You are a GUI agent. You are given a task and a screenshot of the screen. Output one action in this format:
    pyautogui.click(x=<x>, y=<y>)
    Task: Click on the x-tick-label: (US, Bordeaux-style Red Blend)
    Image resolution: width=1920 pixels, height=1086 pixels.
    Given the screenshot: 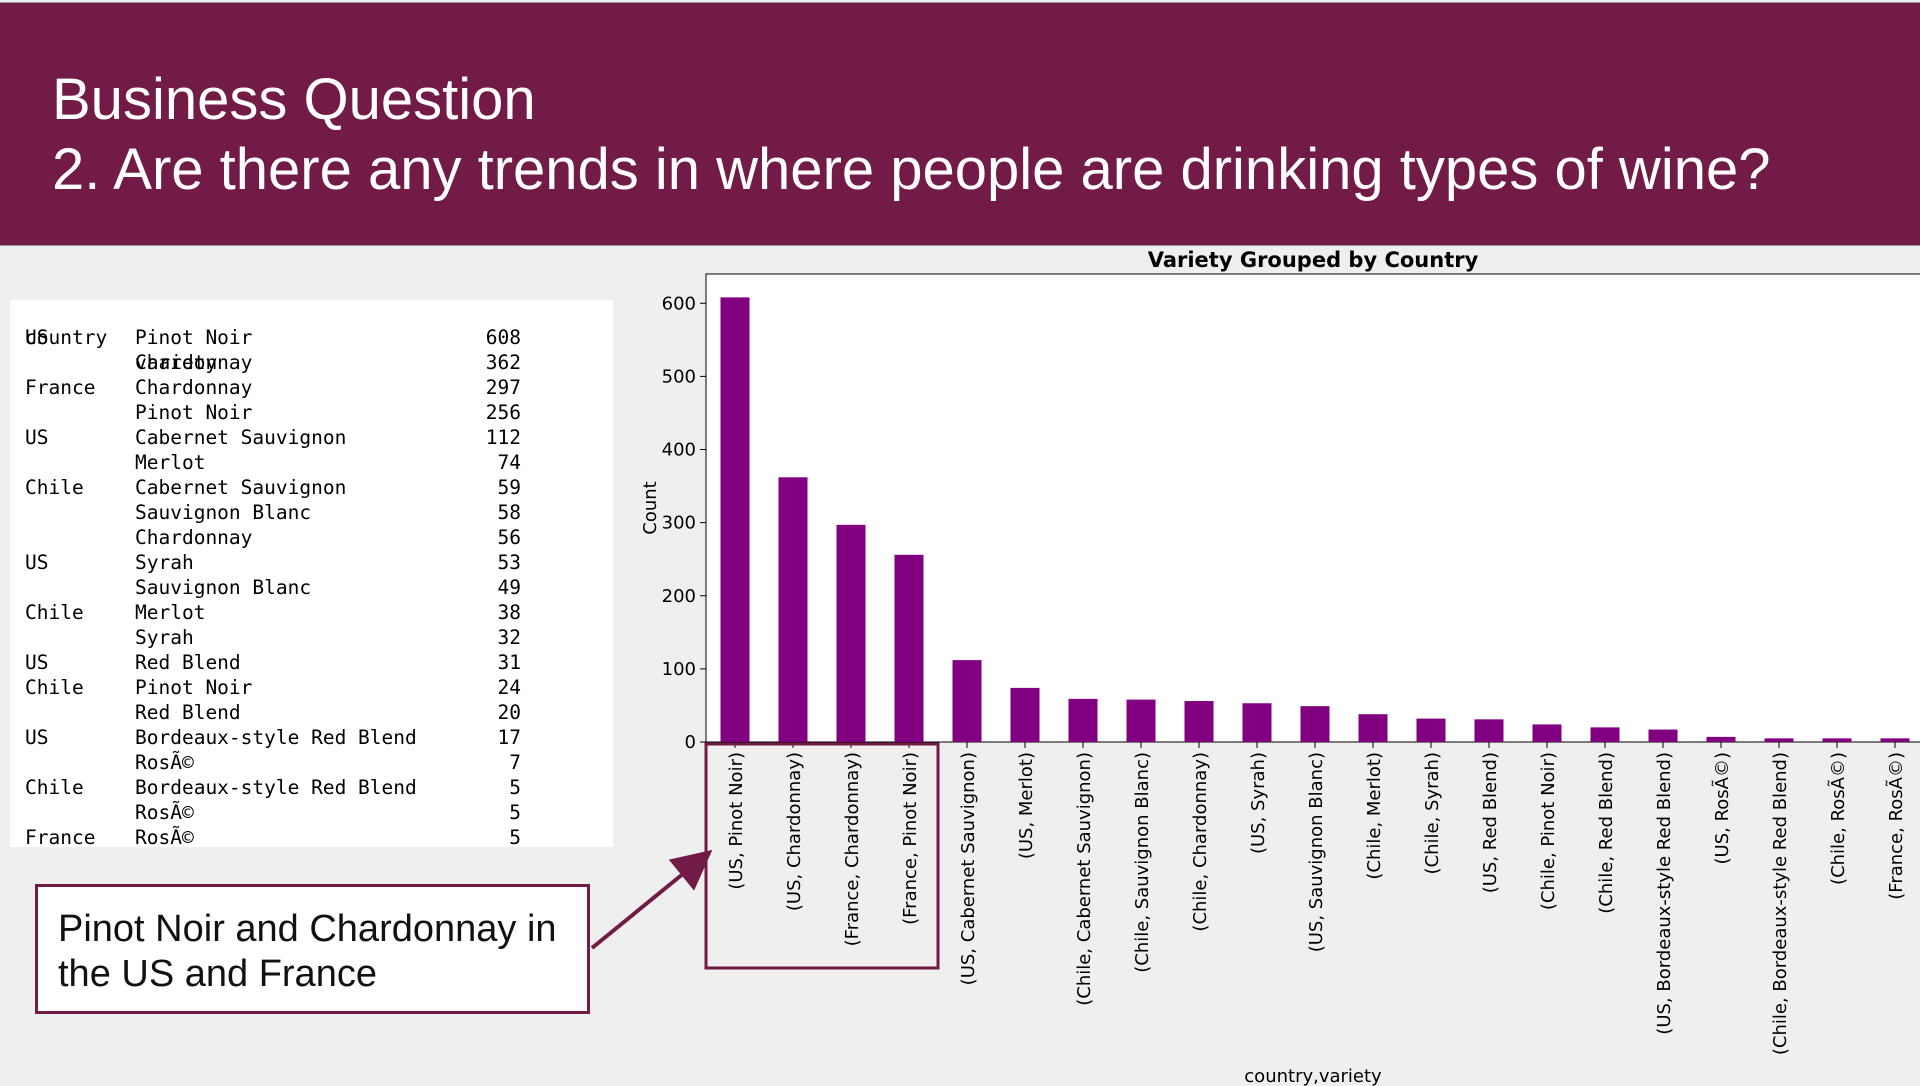 What is the action you would take?
    pyautogui.click(x=1664, y=893)
    